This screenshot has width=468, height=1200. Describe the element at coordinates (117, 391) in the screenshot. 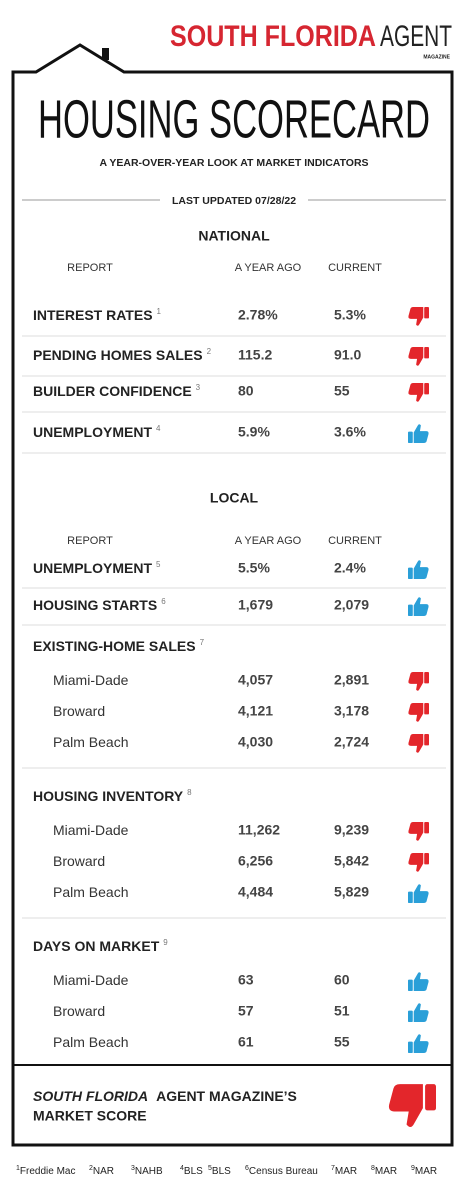

I see `row-label: BUILDER CONFIDENCE 3` at that location.